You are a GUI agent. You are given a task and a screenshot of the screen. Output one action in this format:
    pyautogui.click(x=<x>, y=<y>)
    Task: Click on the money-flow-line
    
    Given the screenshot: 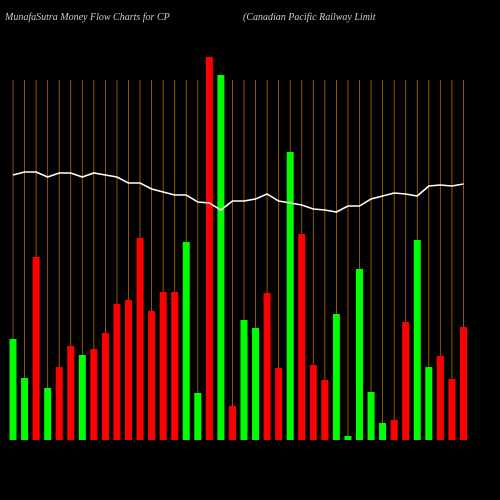 What is the action you would take?
    pyautogui.click(x=238, y=192)
    